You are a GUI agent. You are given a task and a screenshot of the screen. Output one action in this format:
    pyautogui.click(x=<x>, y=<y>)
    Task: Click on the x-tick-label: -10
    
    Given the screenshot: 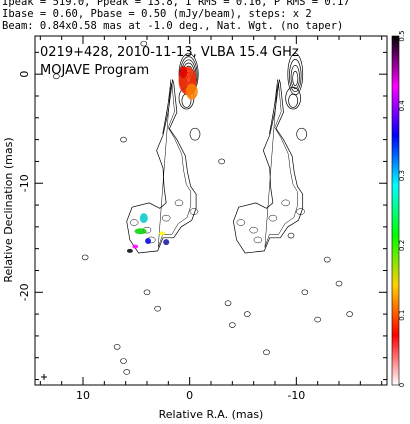 What is the action you would take?
    pyautogui.click(x=296, y=395)
    